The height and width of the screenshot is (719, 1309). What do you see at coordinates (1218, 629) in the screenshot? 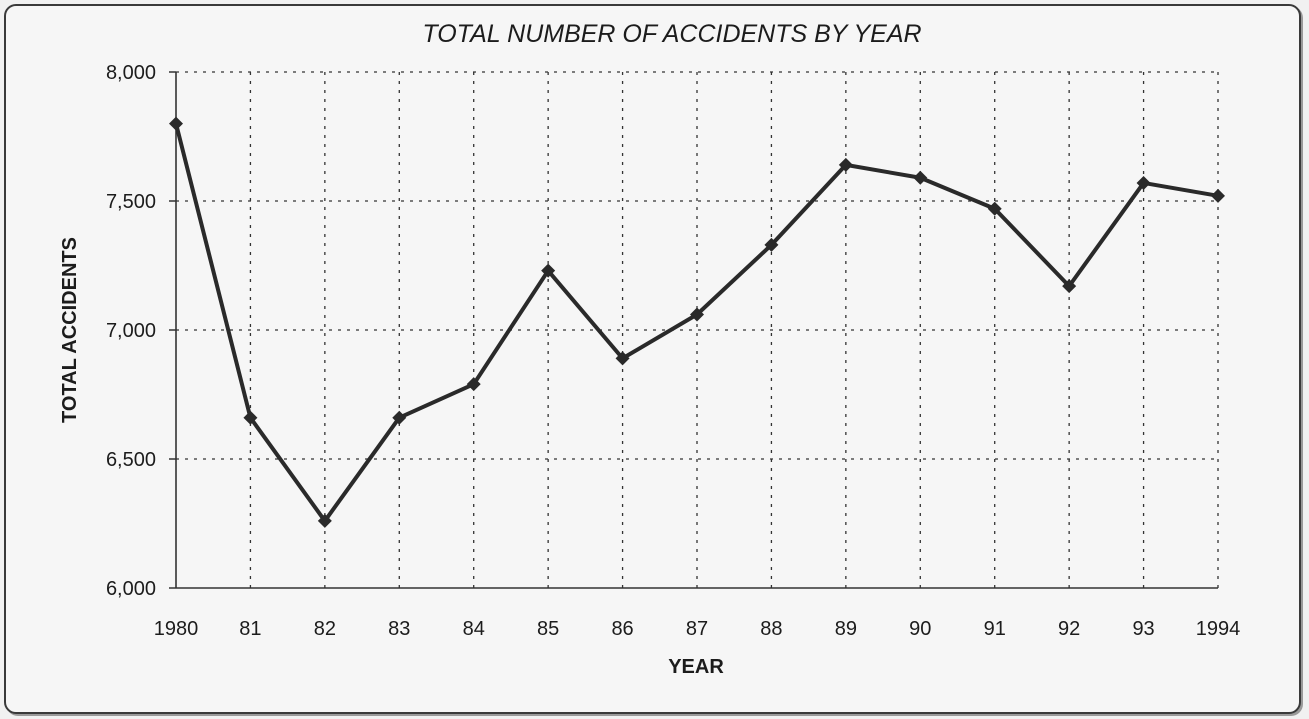
I see `x-tick-label: 1994` at bounding box center [1218, 629].